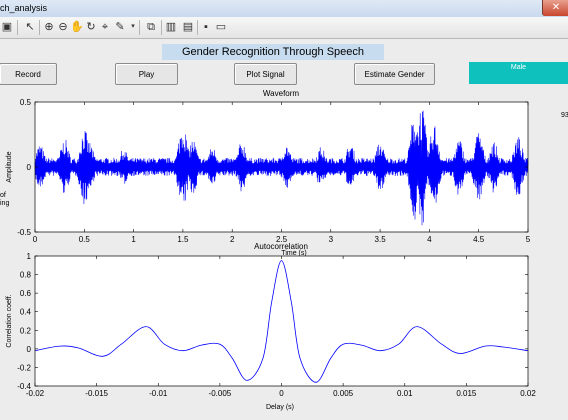 The height and width of the screenshot is (420, 568). What do you see at coordinates (29, 167) in the screenshot?
I see `waveform-ytick-label: 0` at bounding box center [29, 167].